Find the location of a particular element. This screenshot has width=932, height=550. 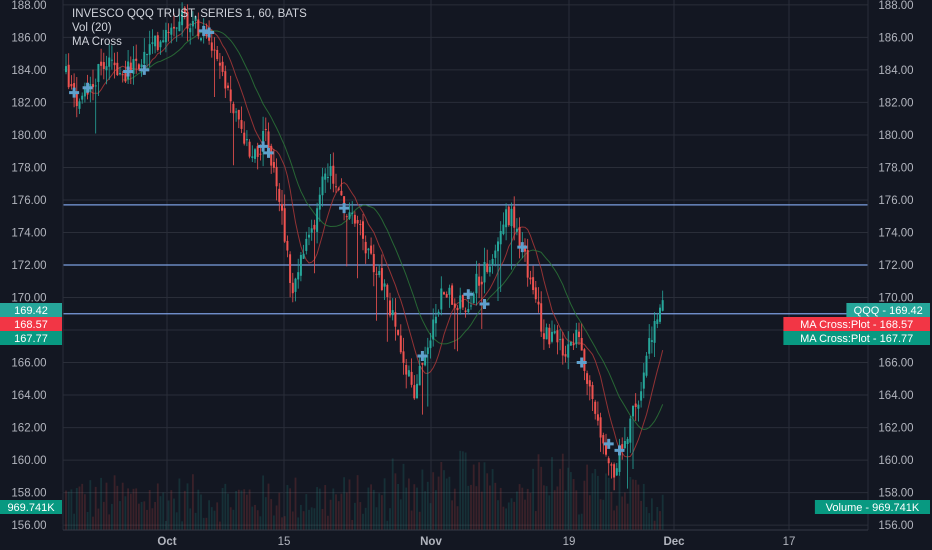

y-tick-label-left: 172.00 is located at coordinates (28, 266).